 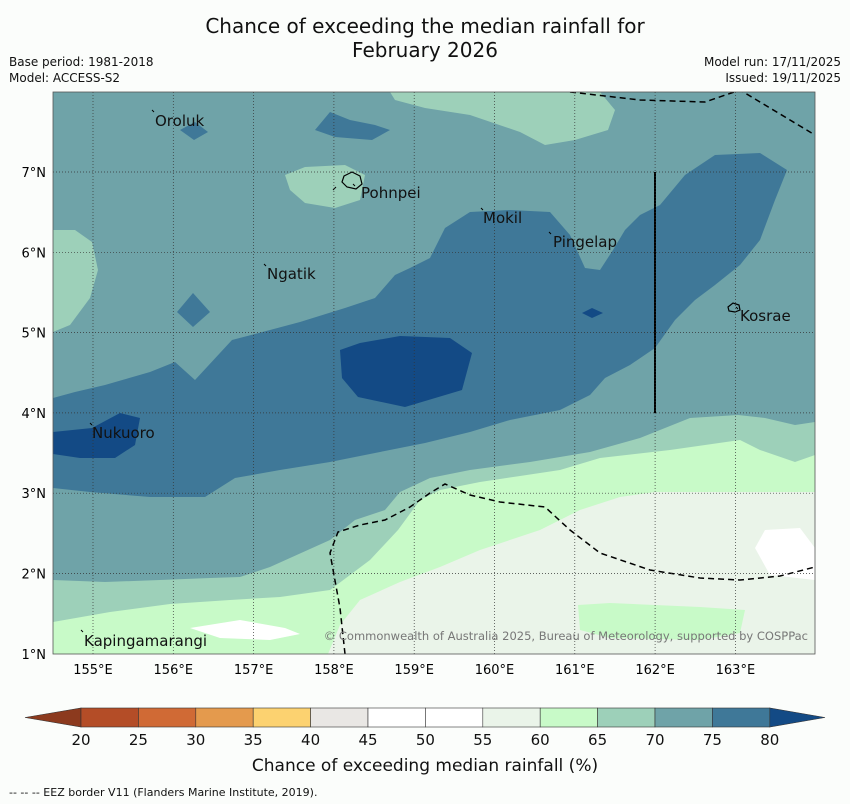 I want to click on colorbar-swatch-c20, so click(x=109, y=717).